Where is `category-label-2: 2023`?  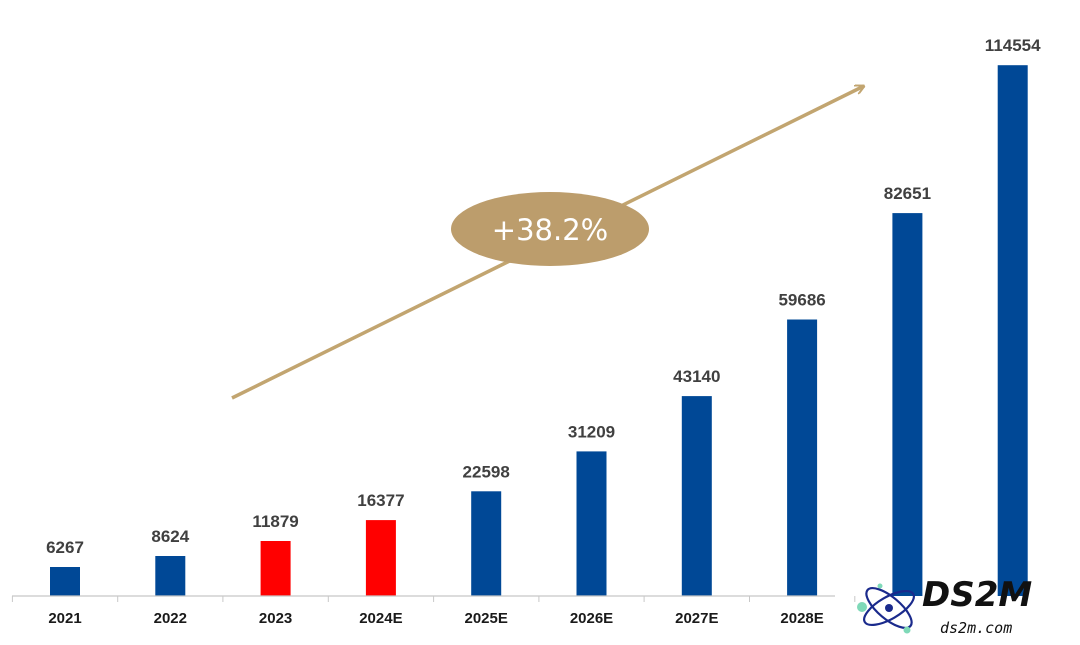 category-label-2: 2023 is located at coordinates (275, 618).